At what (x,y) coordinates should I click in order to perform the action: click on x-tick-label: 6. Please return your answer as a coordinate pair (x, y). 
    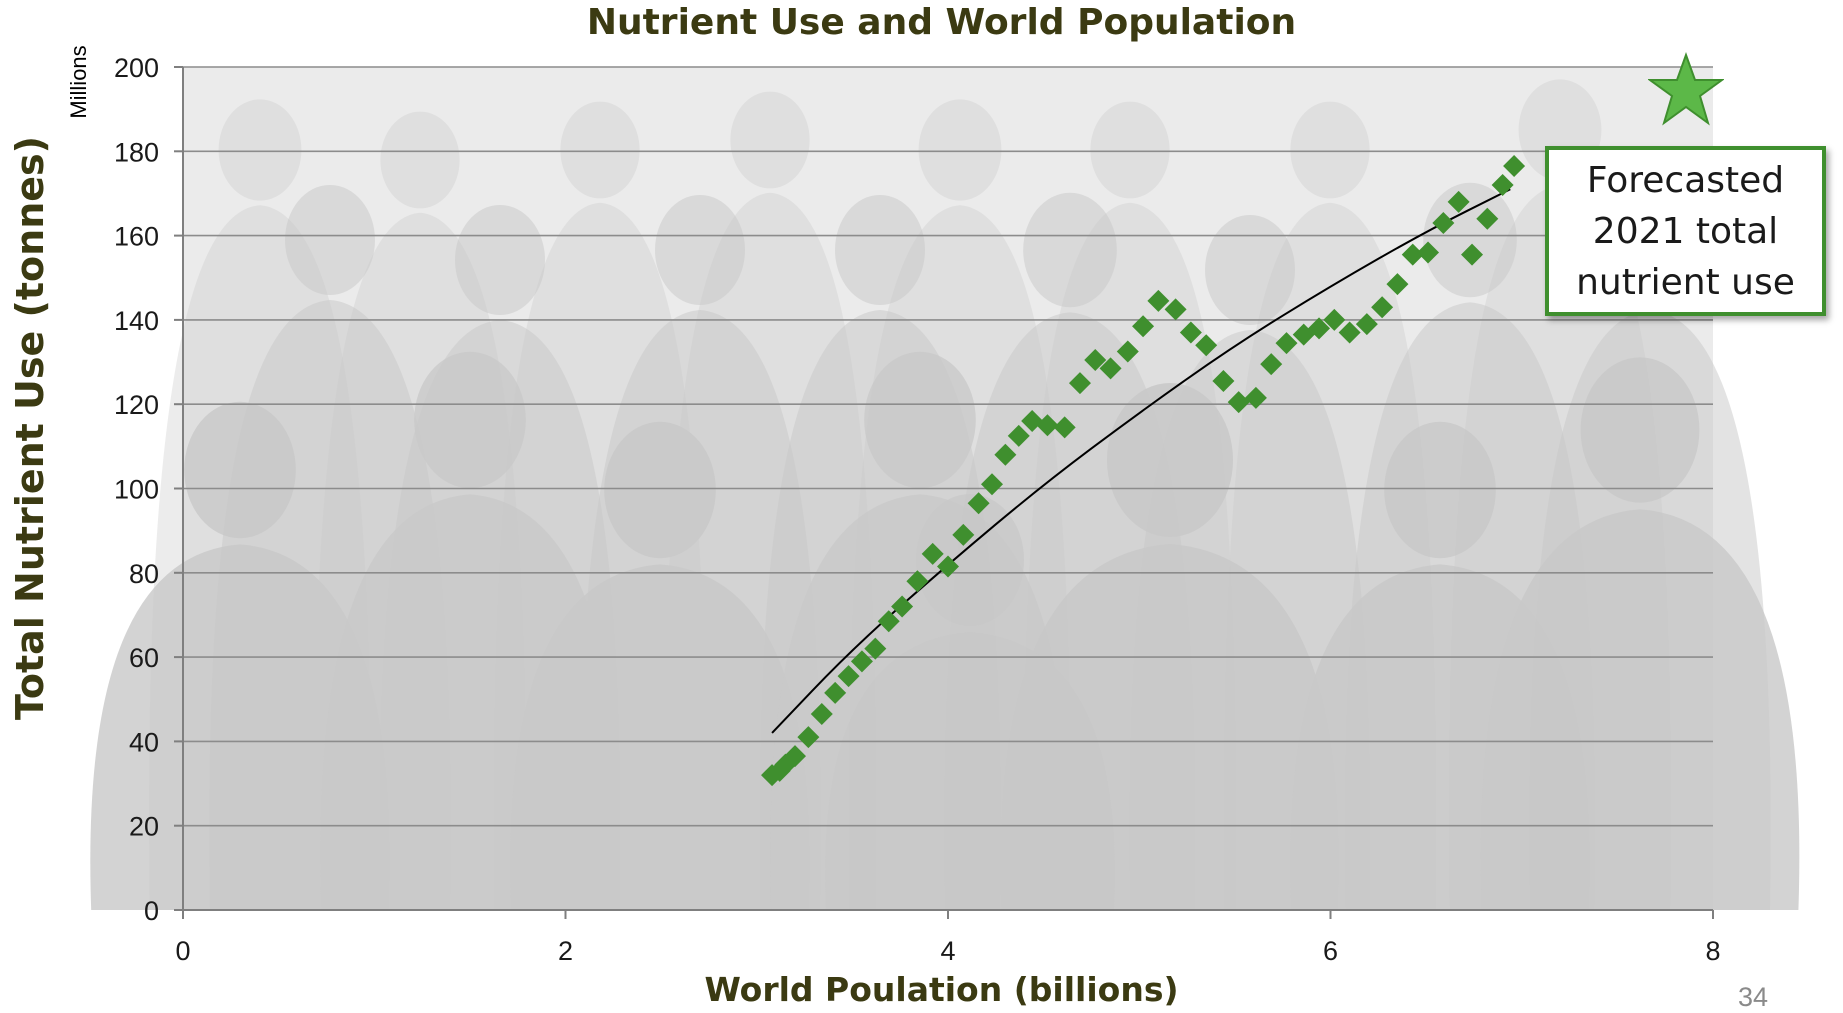
    Looking at the image, I should click on (1330, 951).